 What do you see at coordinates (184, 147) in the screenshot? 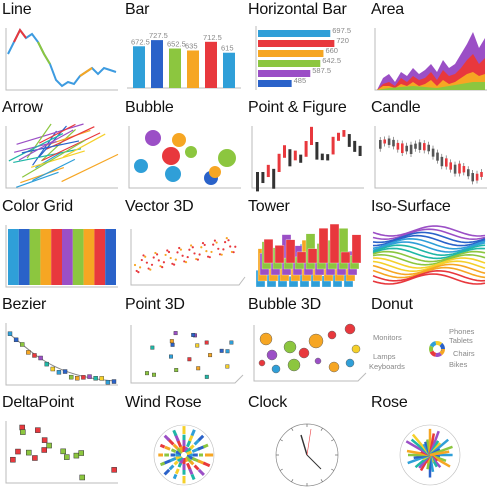
I see `tile-bubble: Bubble` at bounding box center [184, 147].